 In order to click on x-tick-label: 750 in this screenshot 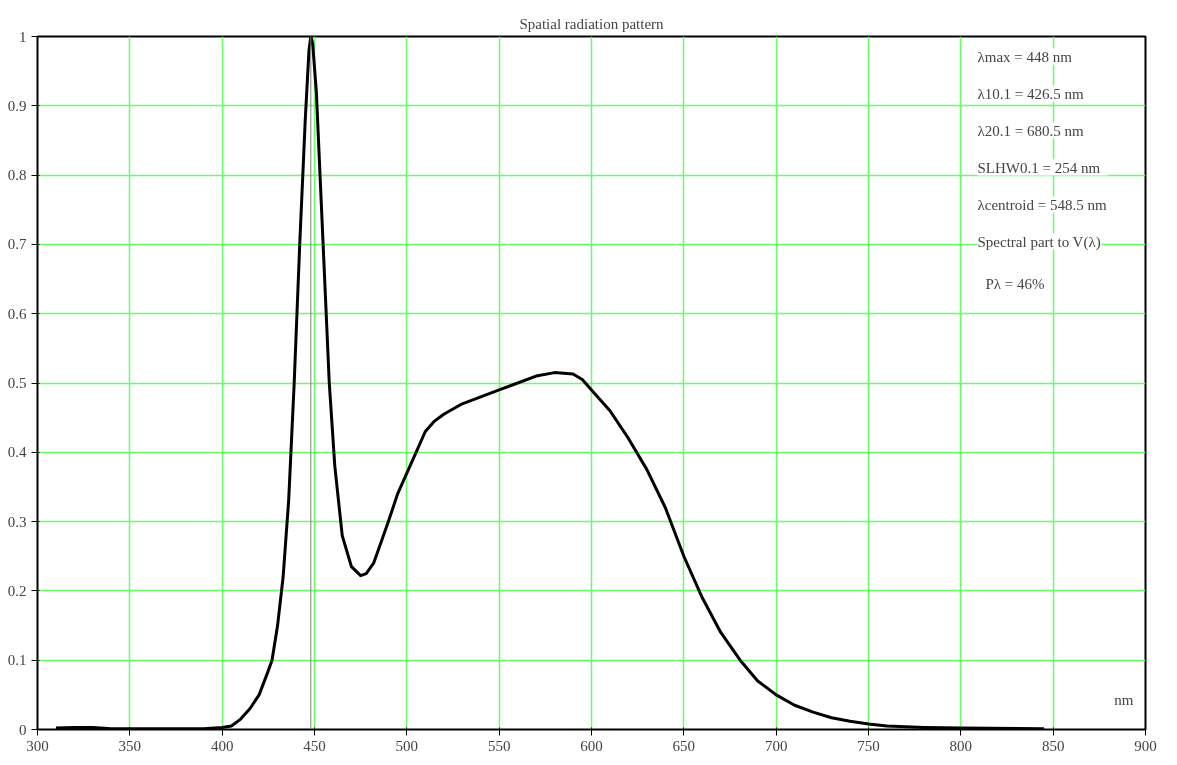, I will do `click(868, 745)`.